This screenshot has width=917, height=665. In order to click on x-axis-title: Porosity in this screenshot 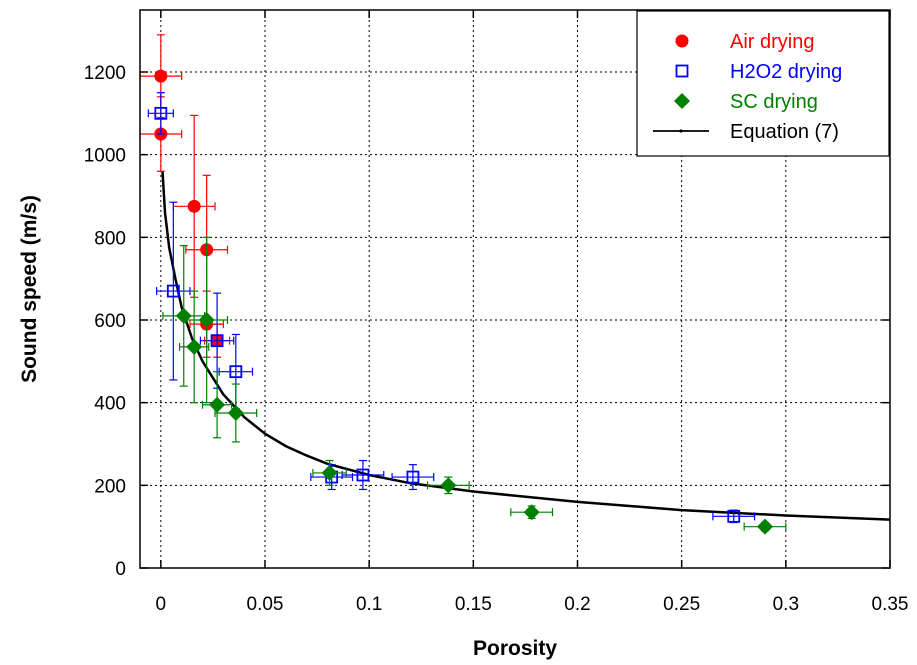, I will do `click(515, 648)`.